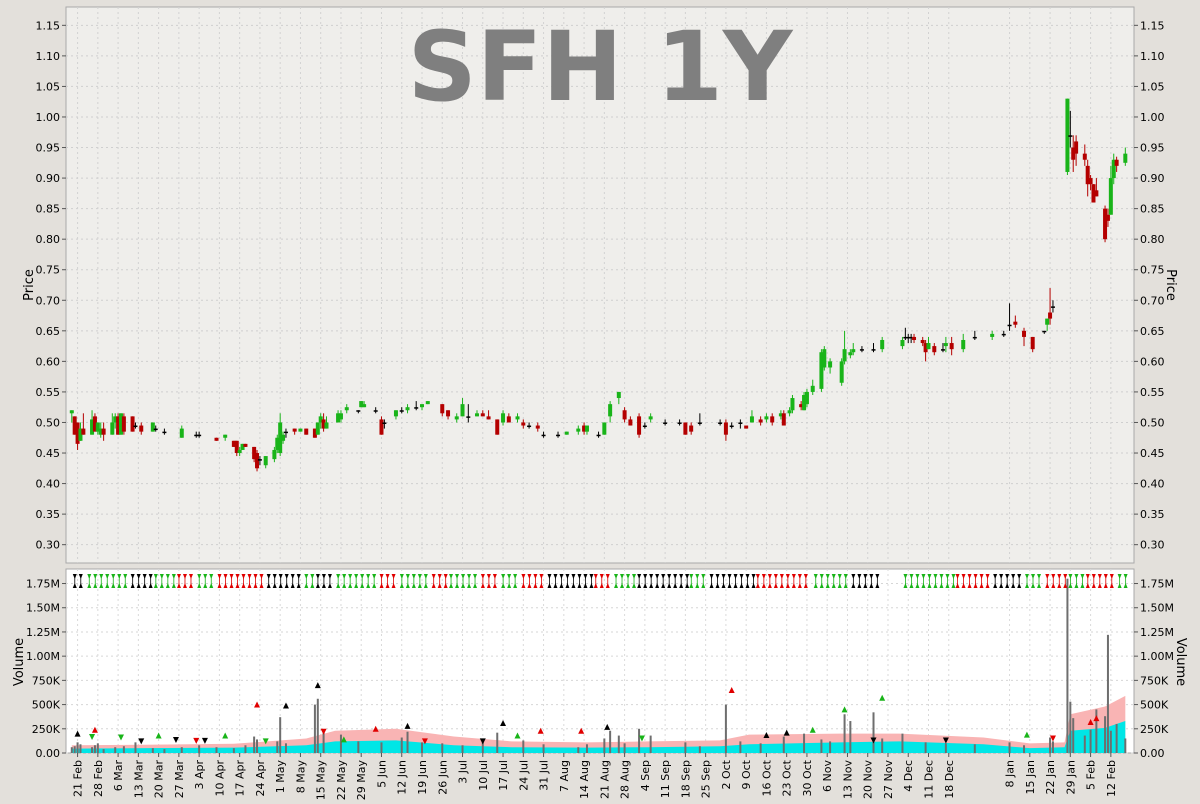 The image size is (1200, 804). Describe the element at coordinates (1152, 753) in the screenshot. I see `volume-tick-label-right: 0.00` at that location.